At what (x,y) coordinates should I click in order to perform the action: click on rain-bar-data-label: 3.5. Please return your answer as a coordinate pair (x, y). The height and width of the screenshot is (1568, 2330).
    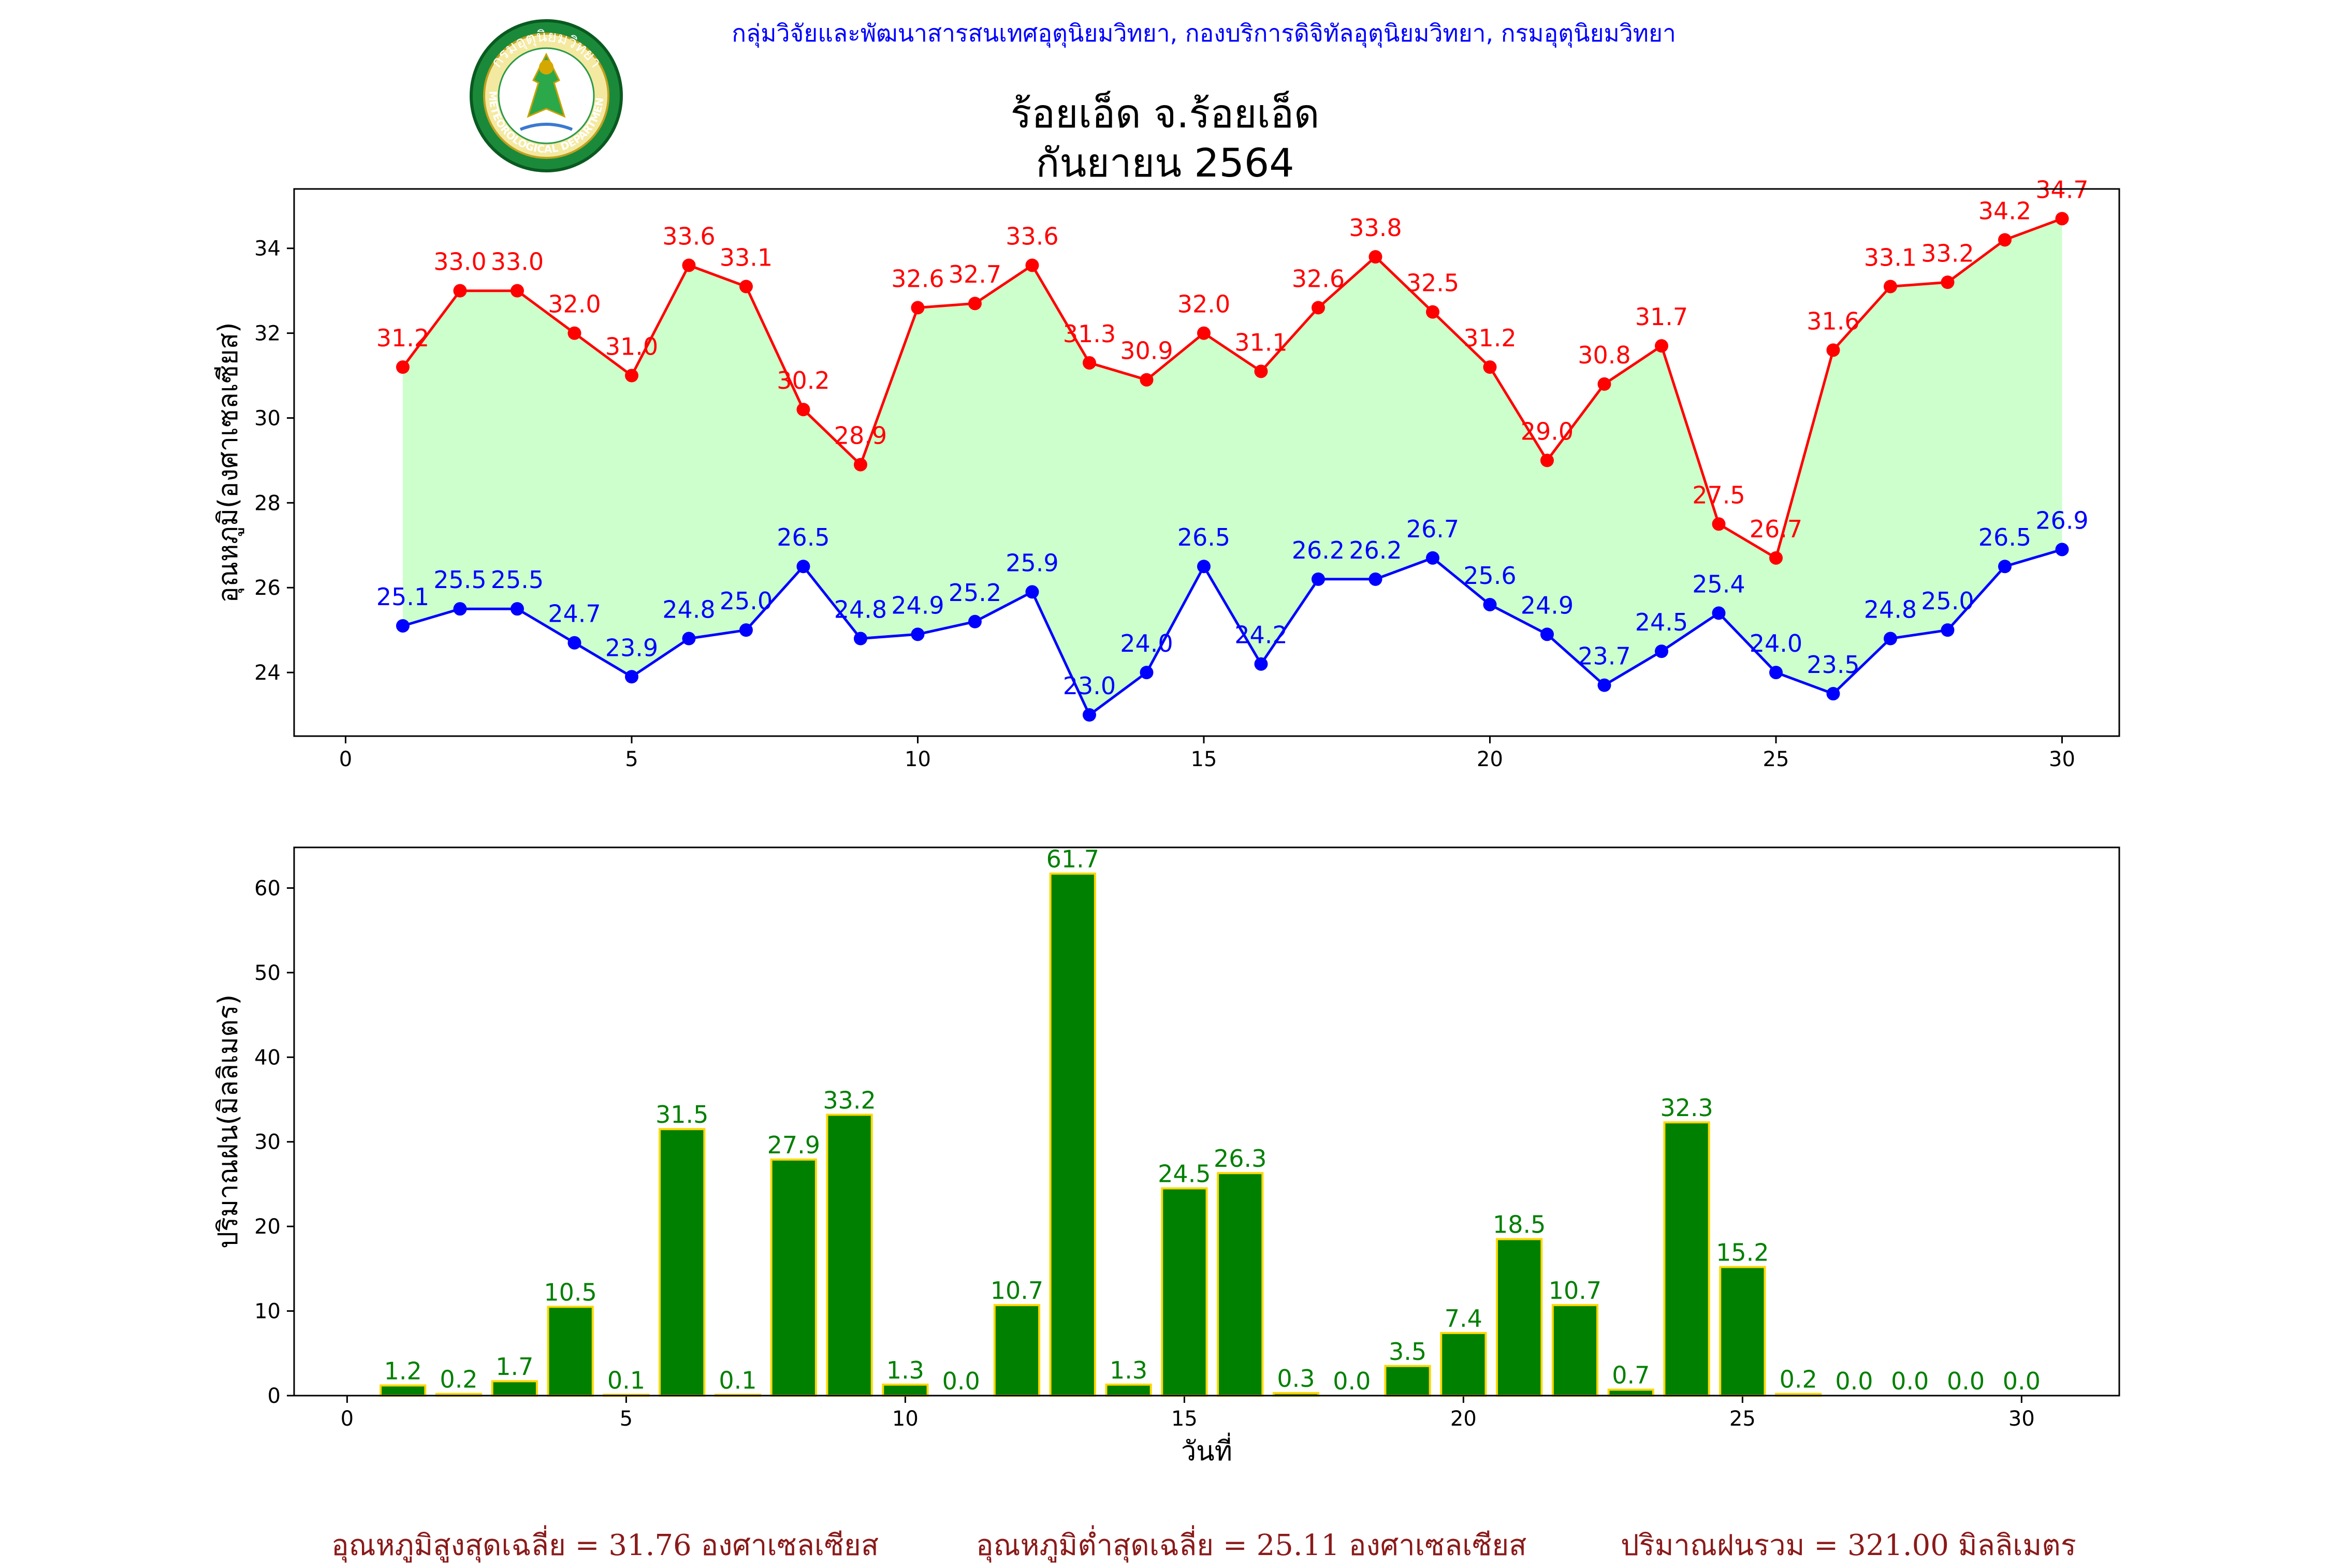
    Looking at the image, I should click on (1407, 1352).